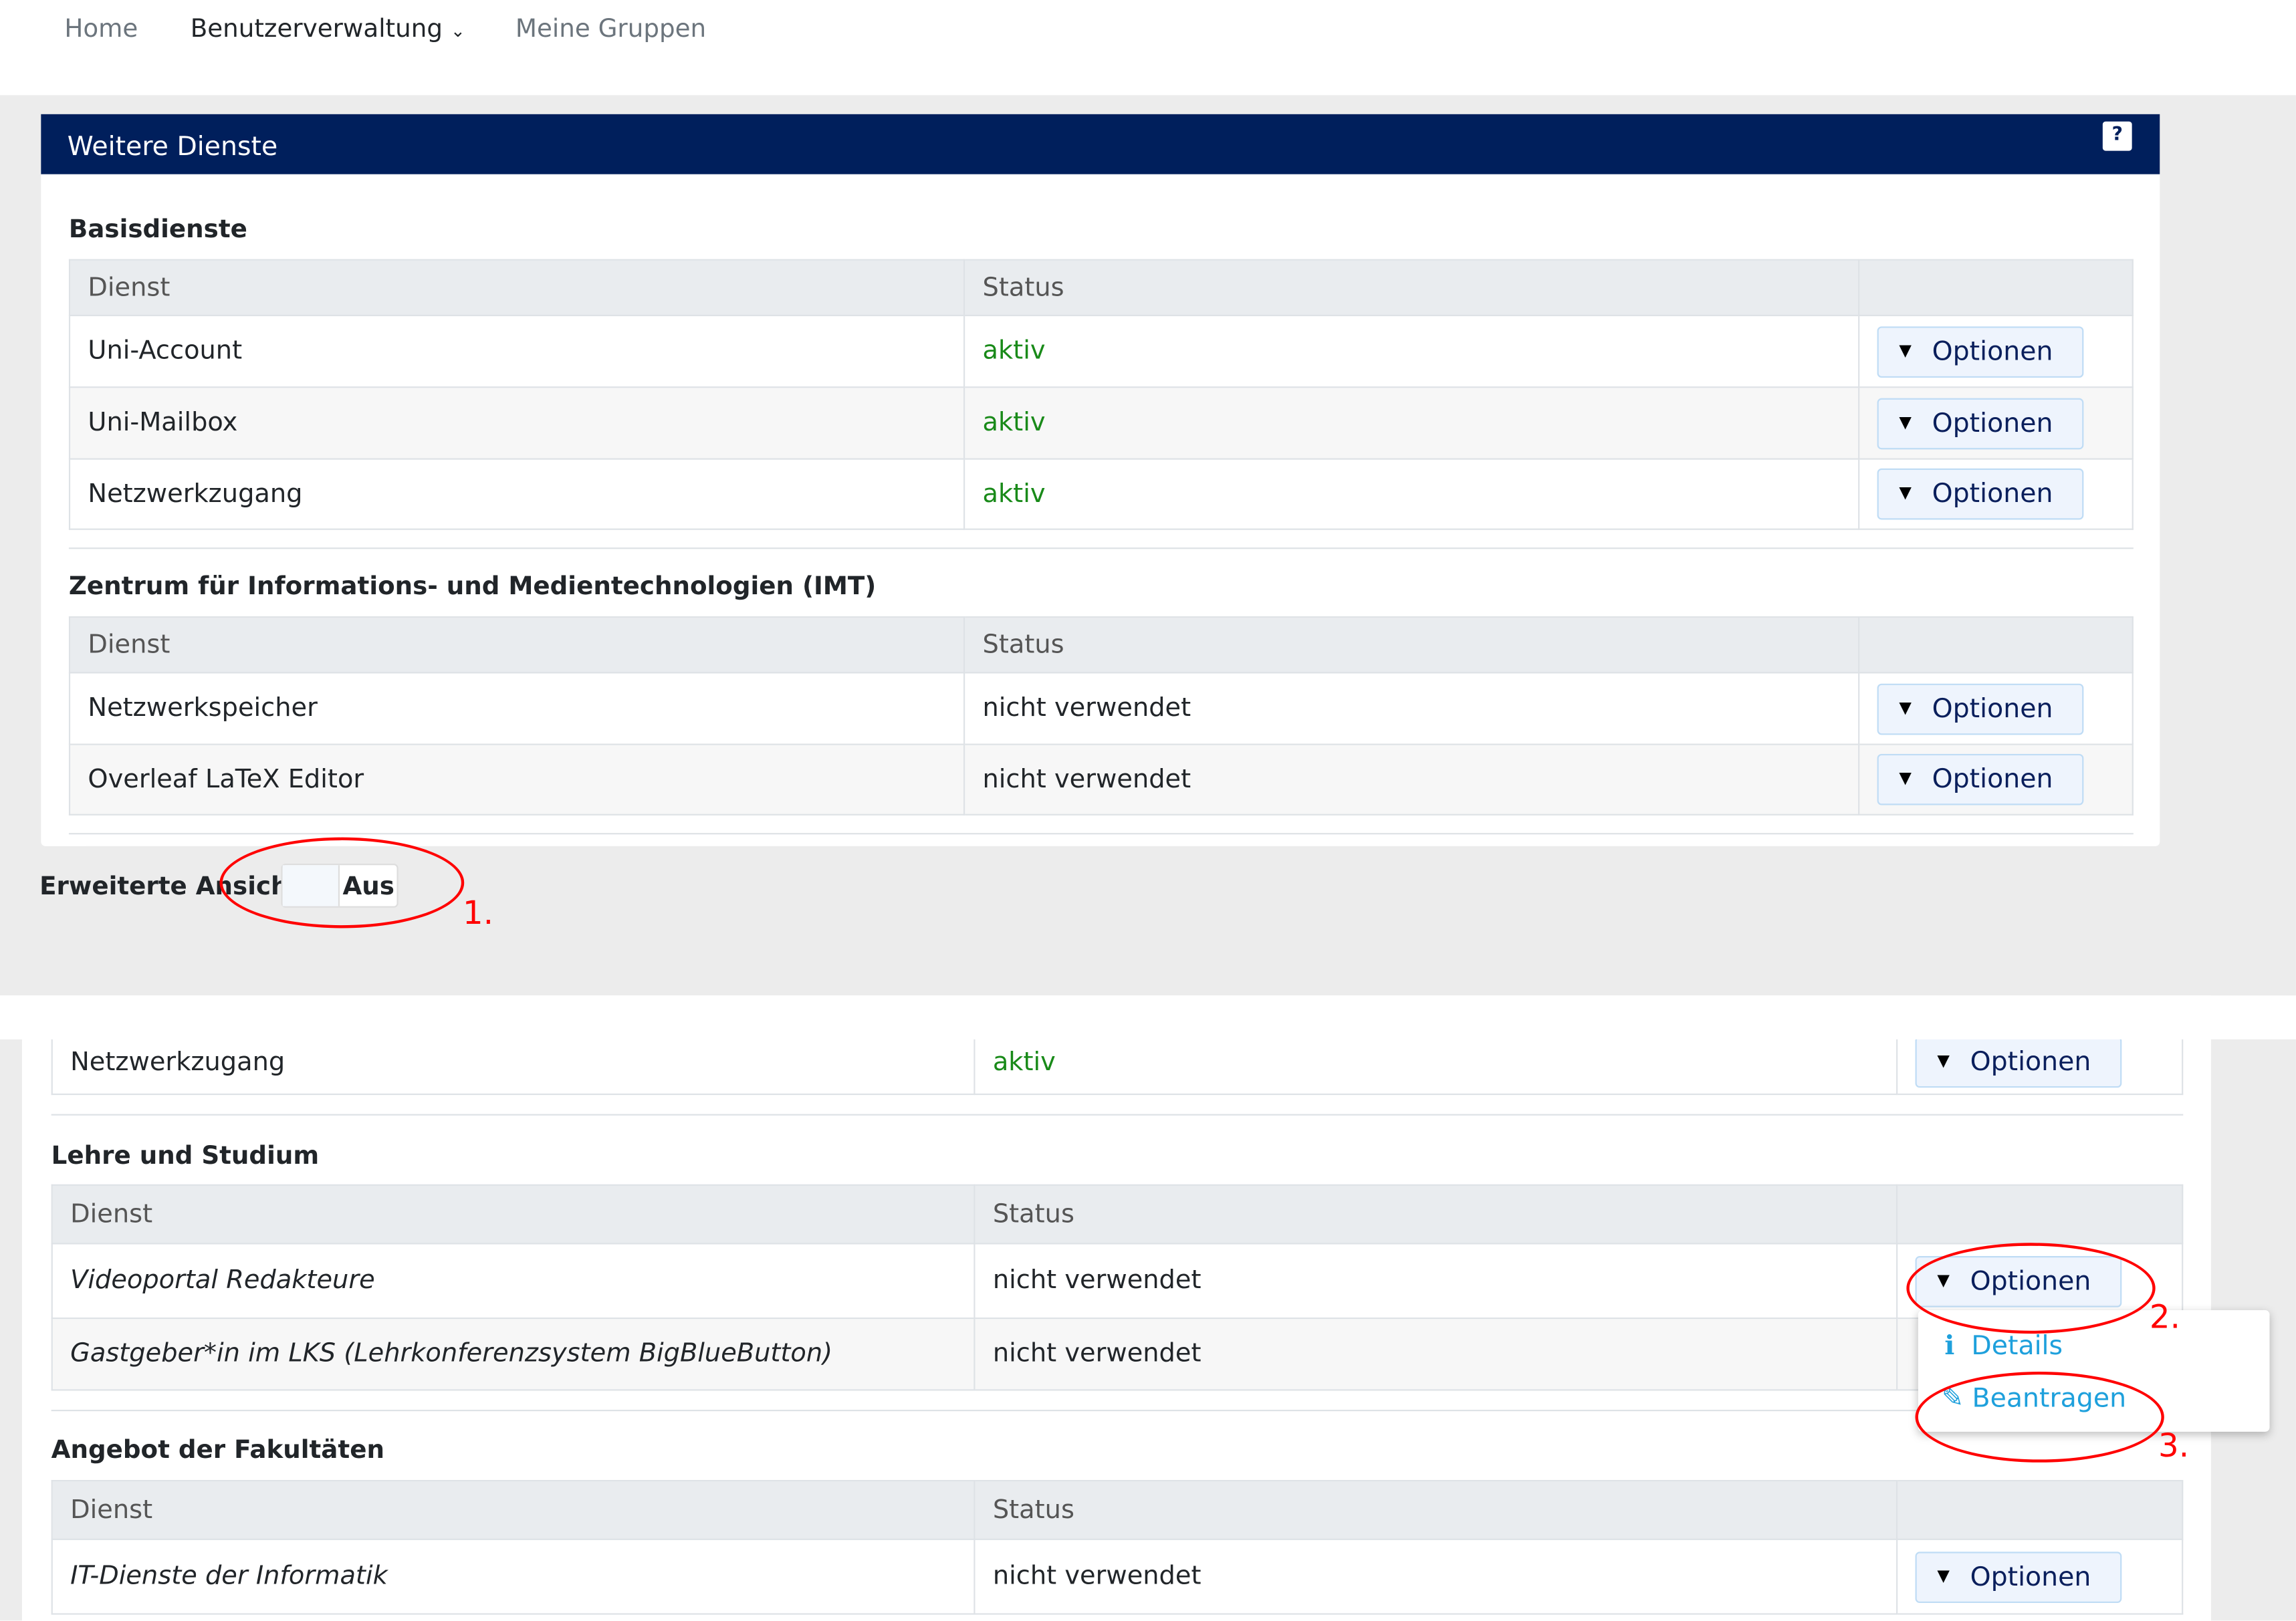  I want to click on service-name: Uni-Account, so click(516, 351).